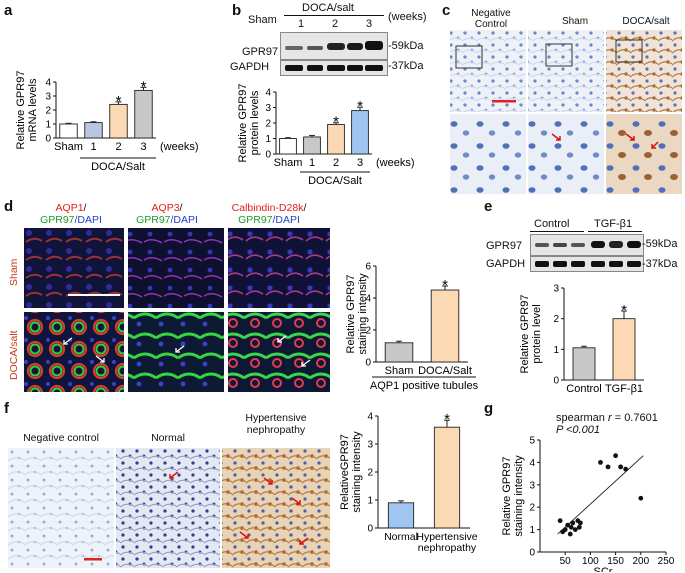 This screenshot has width=685, height=573. What do you see at coordinates (566, 71) in the screenshot?
I see `ihc-c-sham-low` at bounding box center [566, 71].